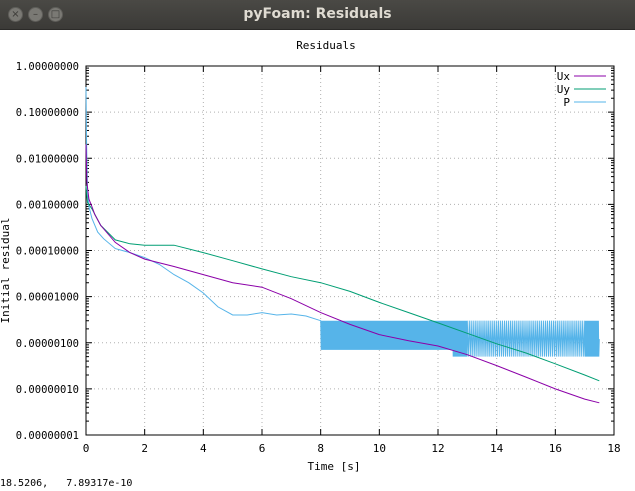  Describe the element at coordinates (47, 67) in the screenshot. I see `y-tick-label: 1.00000000` at that location.